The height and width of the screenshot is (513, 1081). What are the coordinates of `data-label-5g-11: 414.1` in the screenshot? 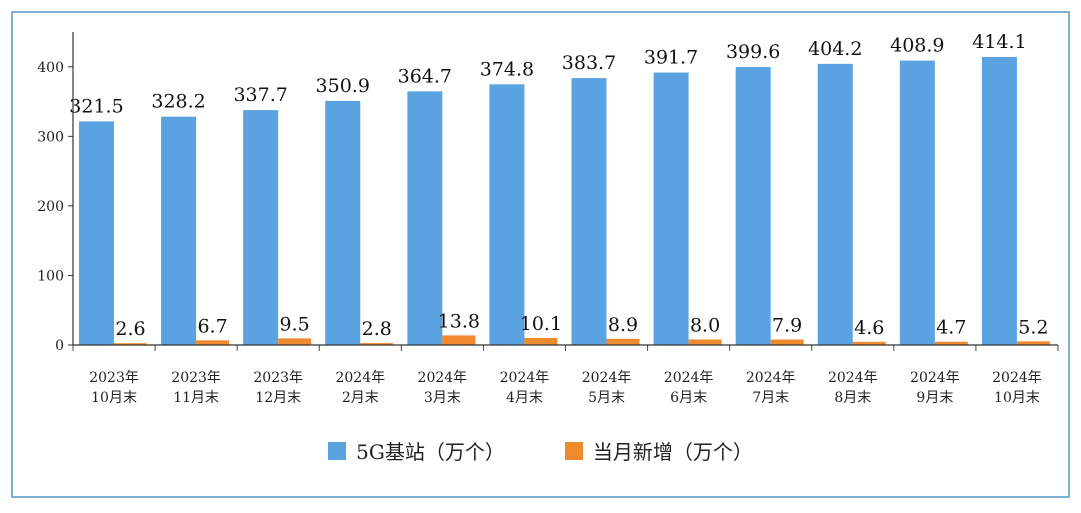 It's located at (999, 42).